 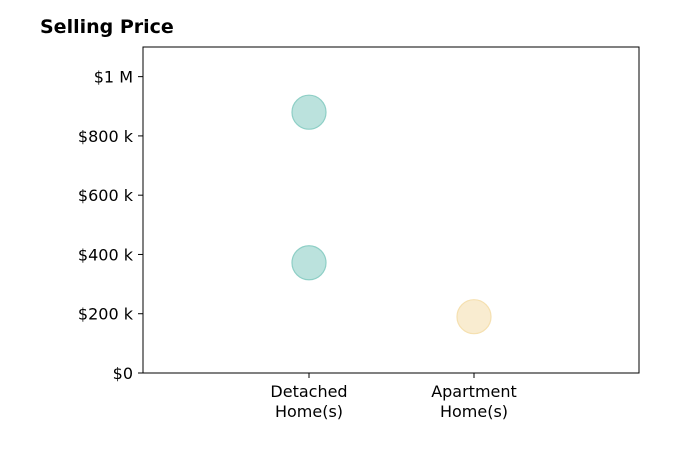 I want to click on chart-title: Selling Price, so click(x=107, y=27).